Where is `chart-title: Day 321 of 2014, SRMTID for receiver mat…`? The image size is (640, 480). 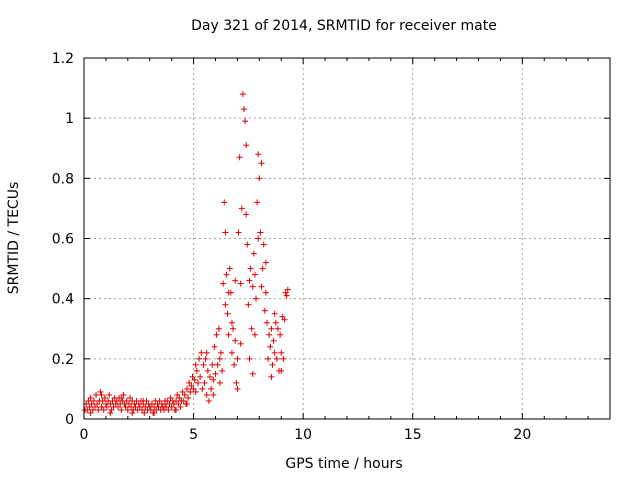 chart-title: Day 321 of 2014, SRMTID for receiver mat… is located at coordinates (344, 26).